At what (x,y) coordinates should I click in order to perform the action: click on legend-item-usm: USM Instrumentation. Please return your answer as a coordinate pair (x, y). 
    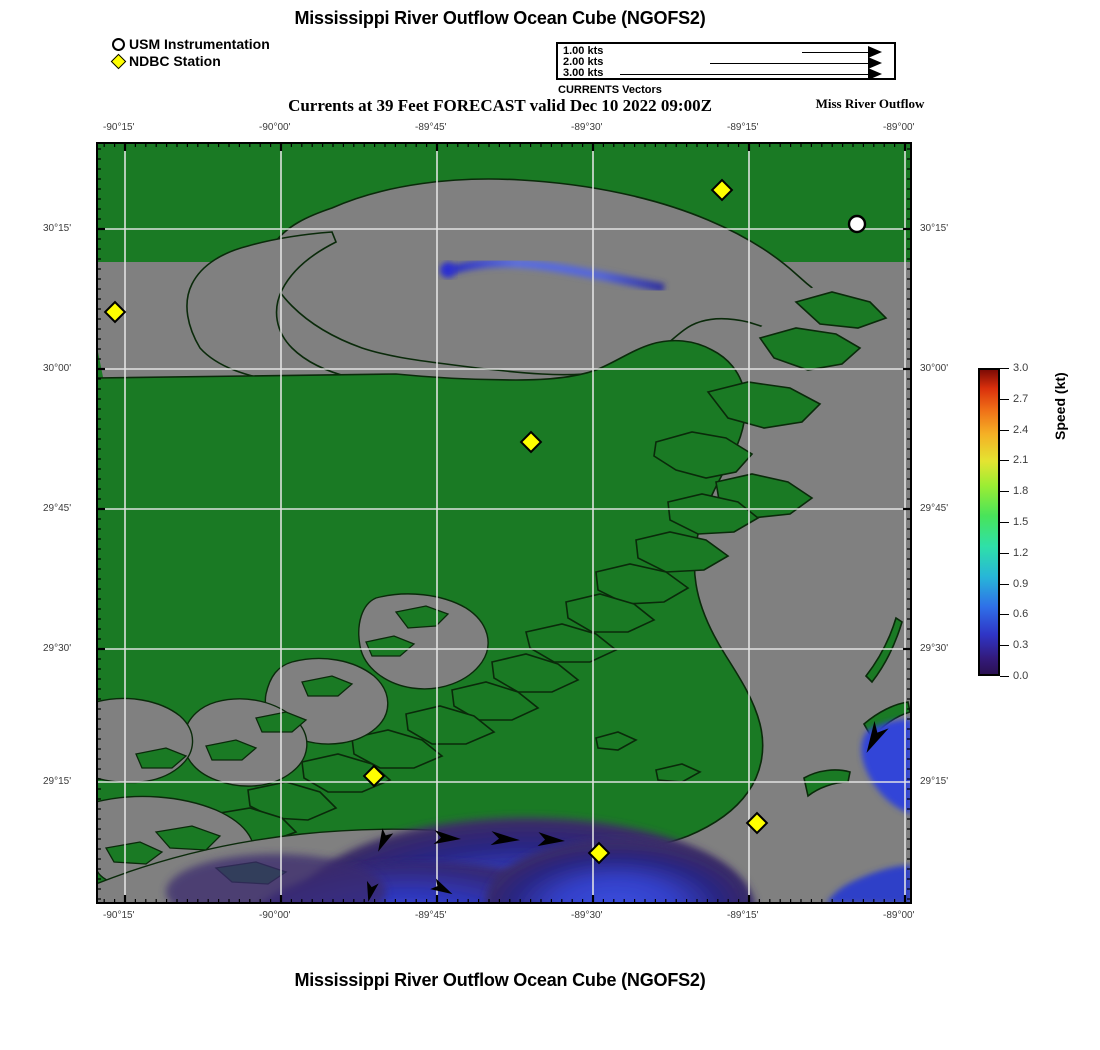
    Looking at the image, I should click on (190, 44).